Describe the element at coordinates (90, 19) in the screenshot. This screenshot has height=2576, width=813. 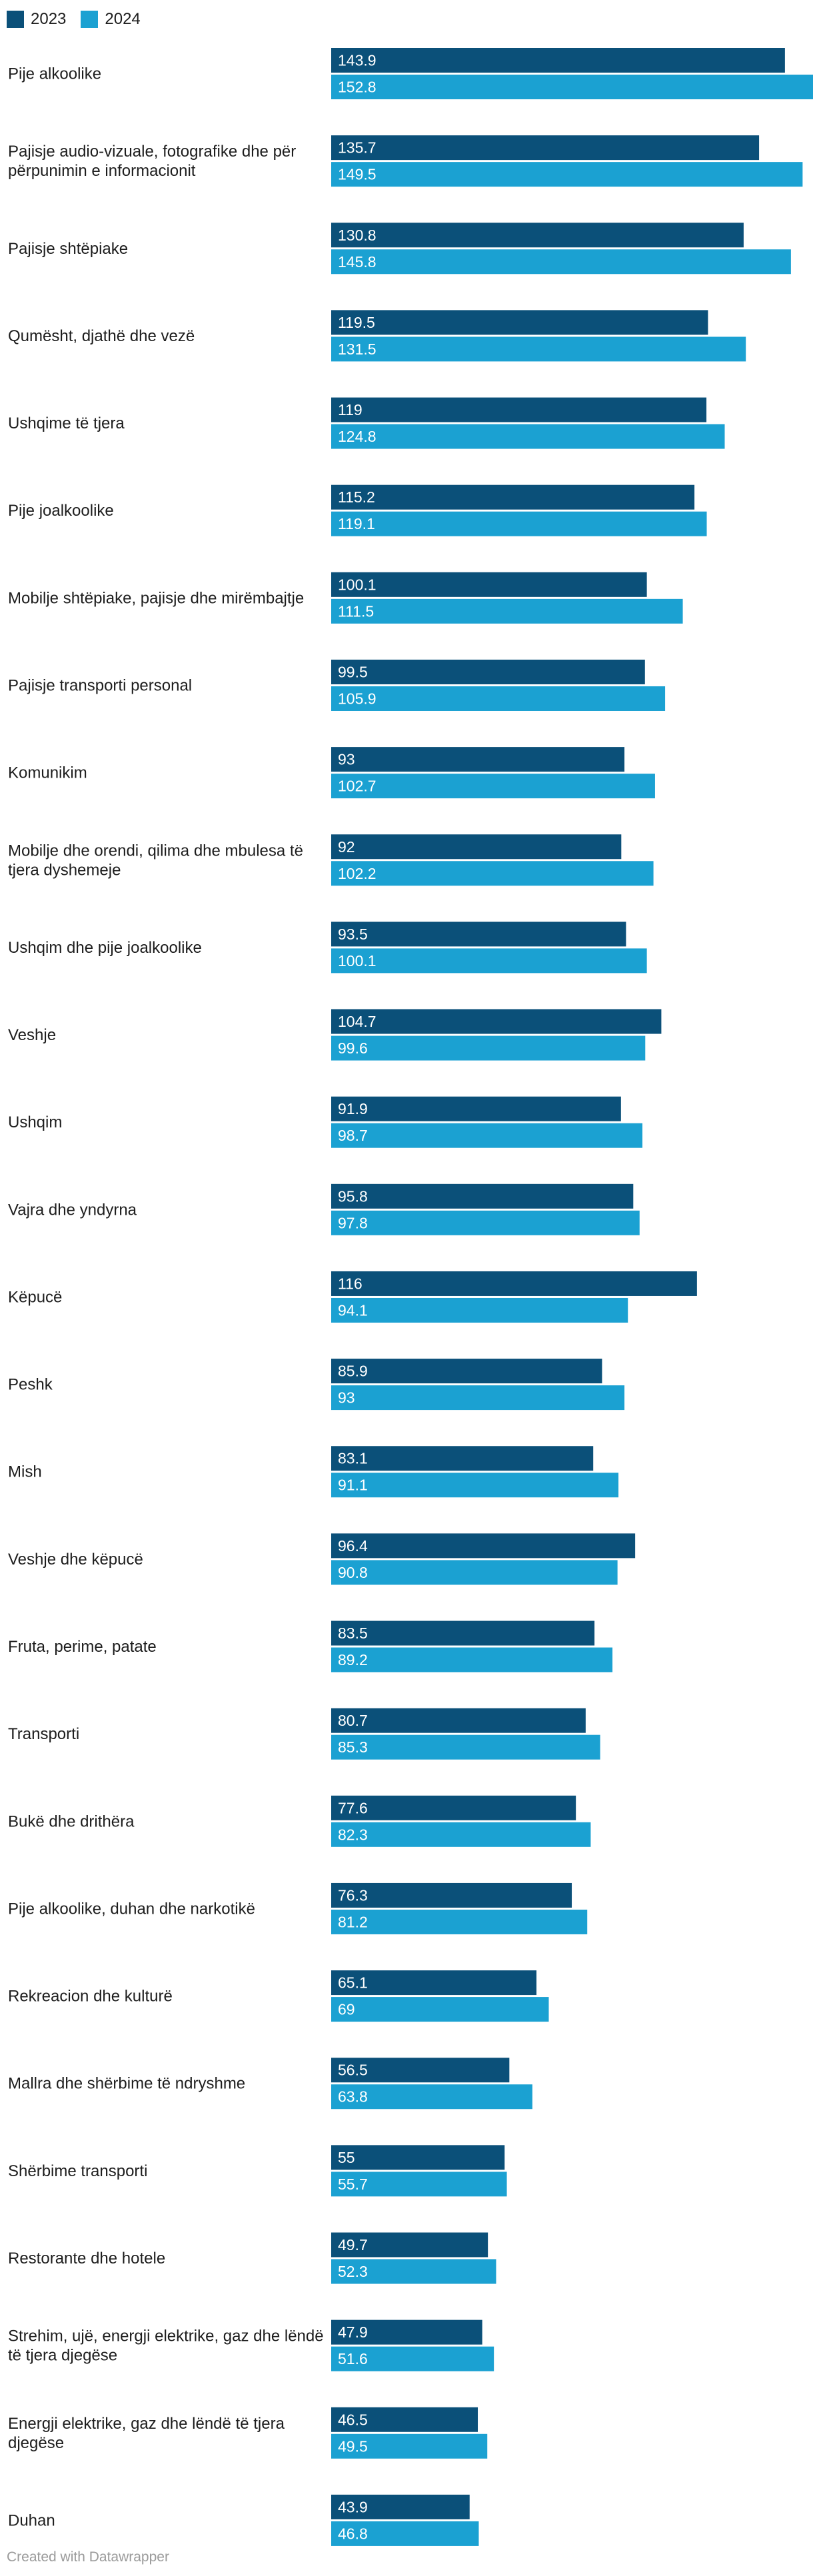
I see `legend-swatch-2024` at that location.